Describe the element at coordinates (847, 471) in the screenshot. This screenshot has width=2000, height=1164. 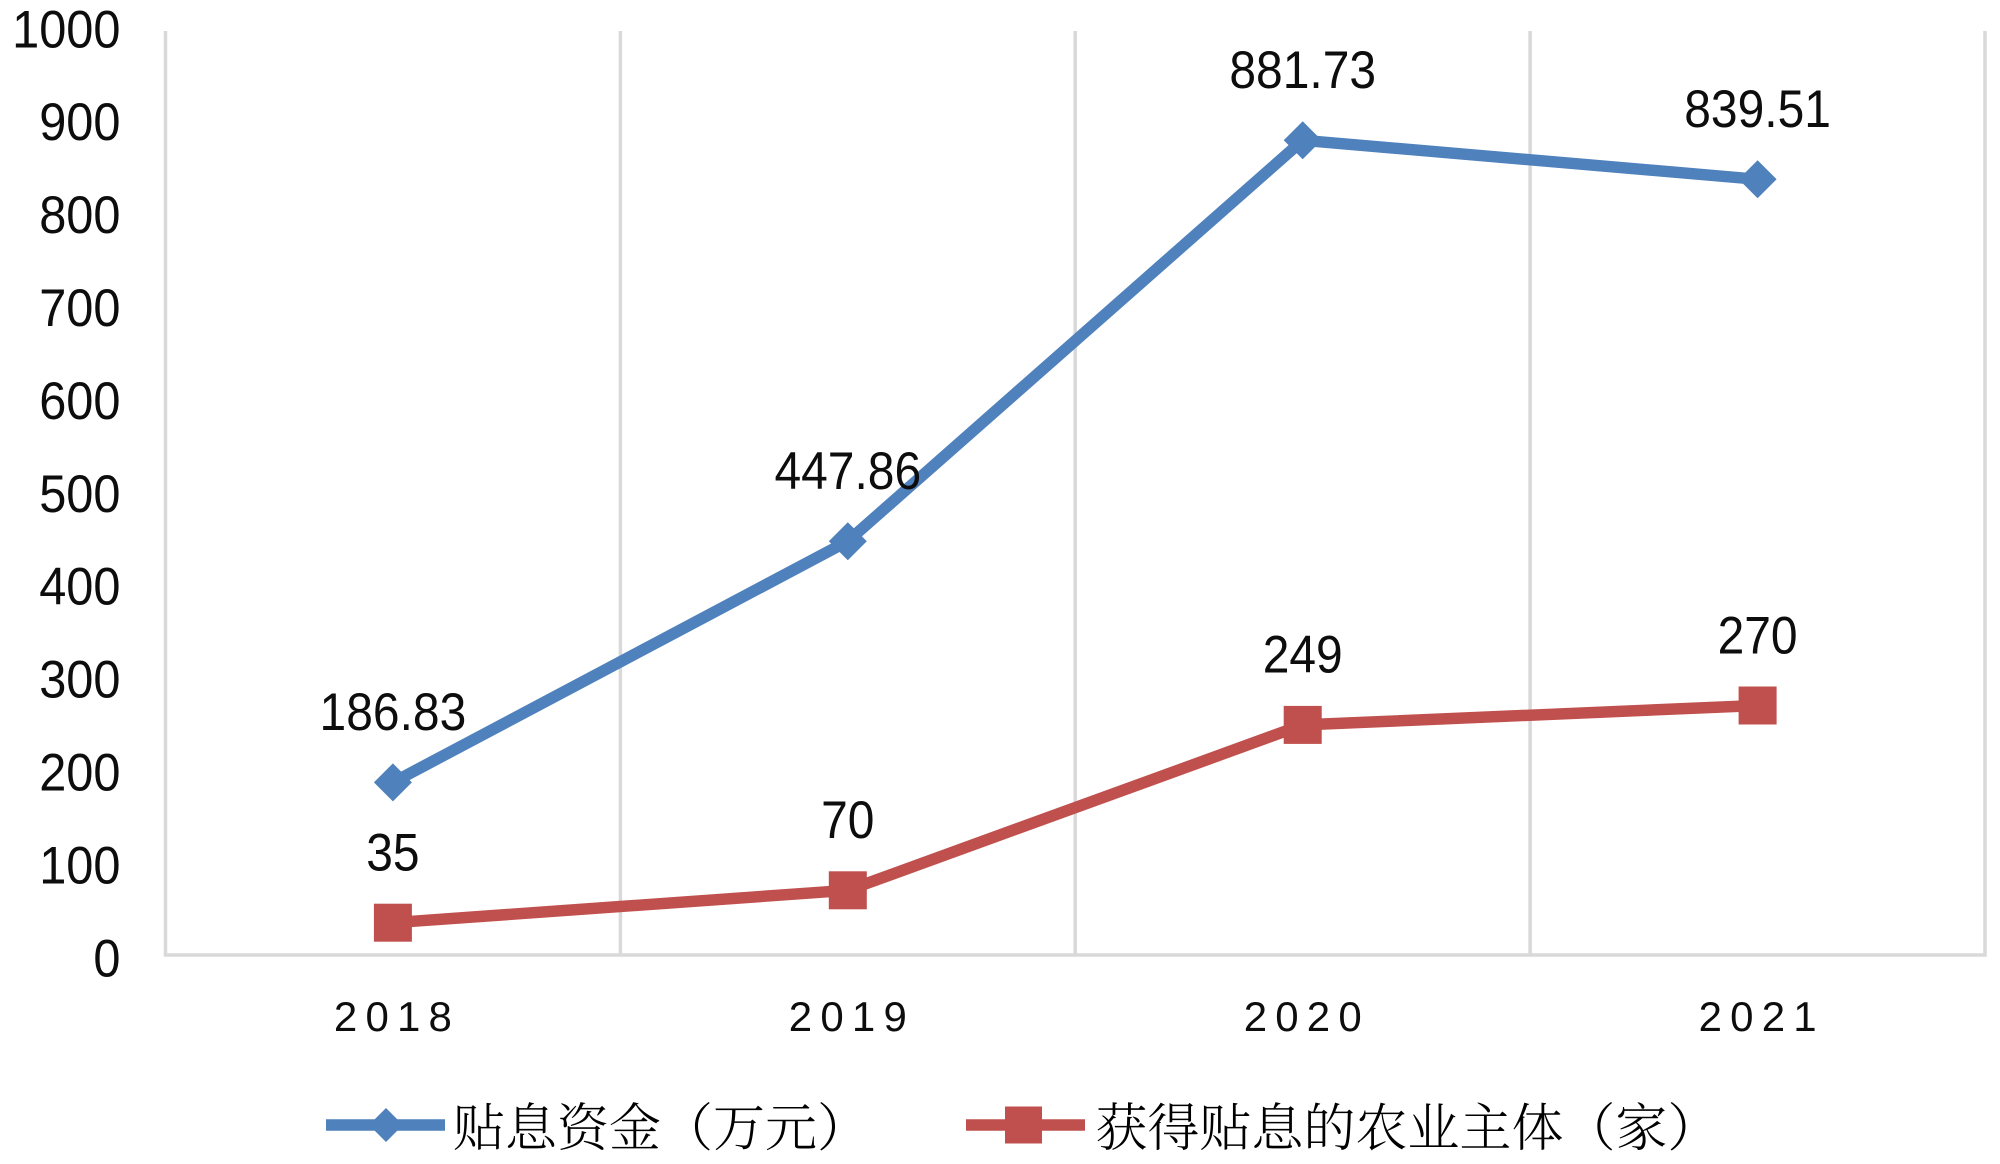
I see `svg-text: 447.86` at that location.